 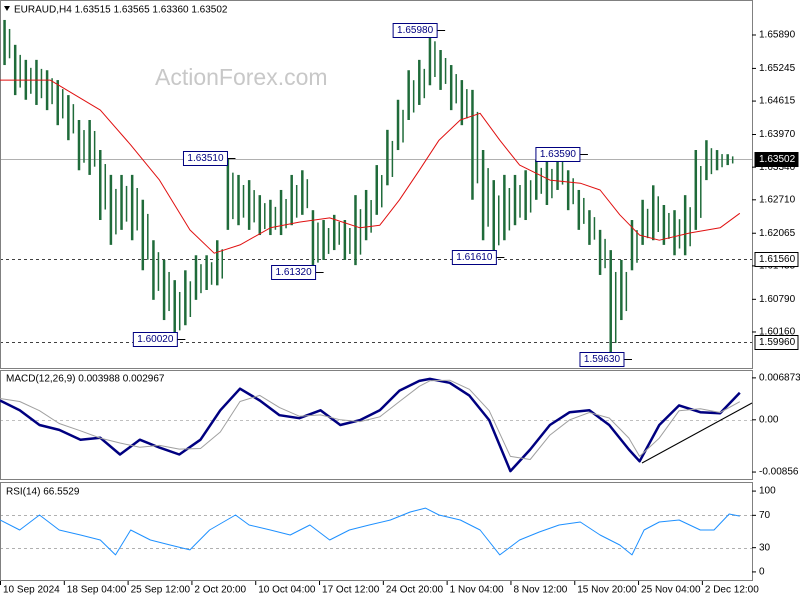 I want to click on annotation-label: 1.61610, so click(x=474, y=257).